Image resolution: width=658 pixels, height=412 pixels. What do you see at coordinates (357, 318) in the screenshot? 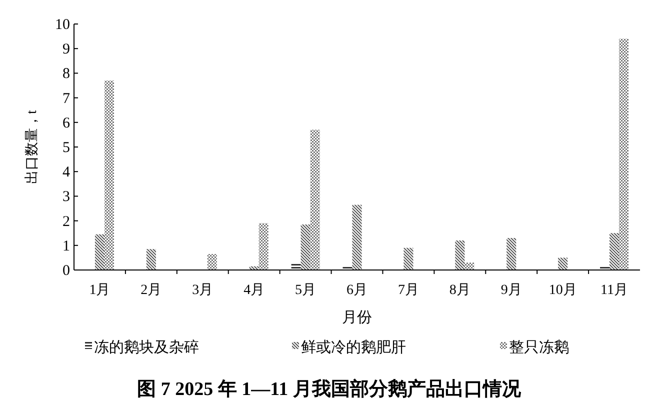
I see `x-axis-title: 月份` at bounding box center [357, 318].